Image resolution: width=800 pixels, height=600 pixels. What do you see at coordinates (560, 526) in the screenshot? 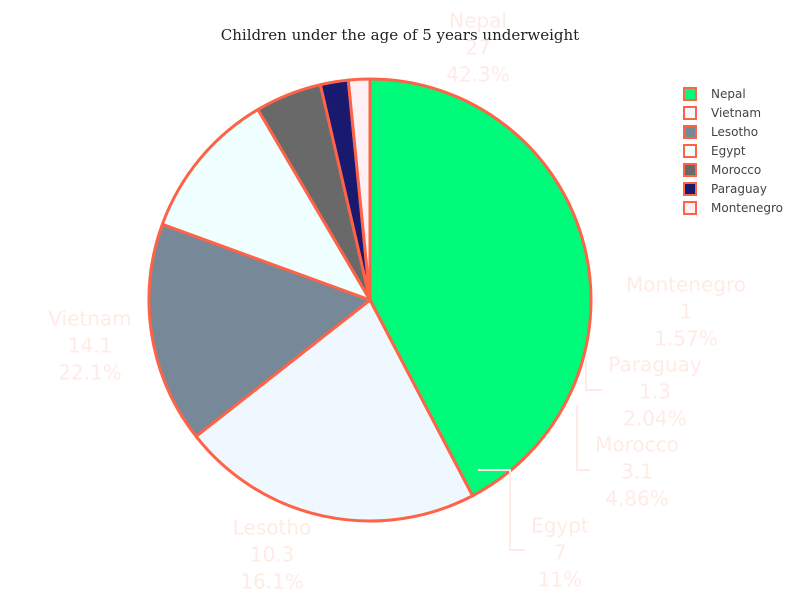
I see `slice-label-category-egypt: Egypt` at bounding box center [560, 526].